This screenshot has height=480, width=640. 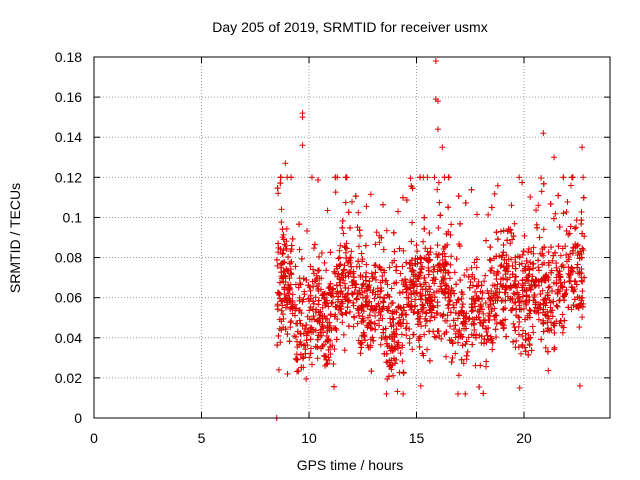 I want to click on x-tick-label: 15, so click(x=417, y=438).